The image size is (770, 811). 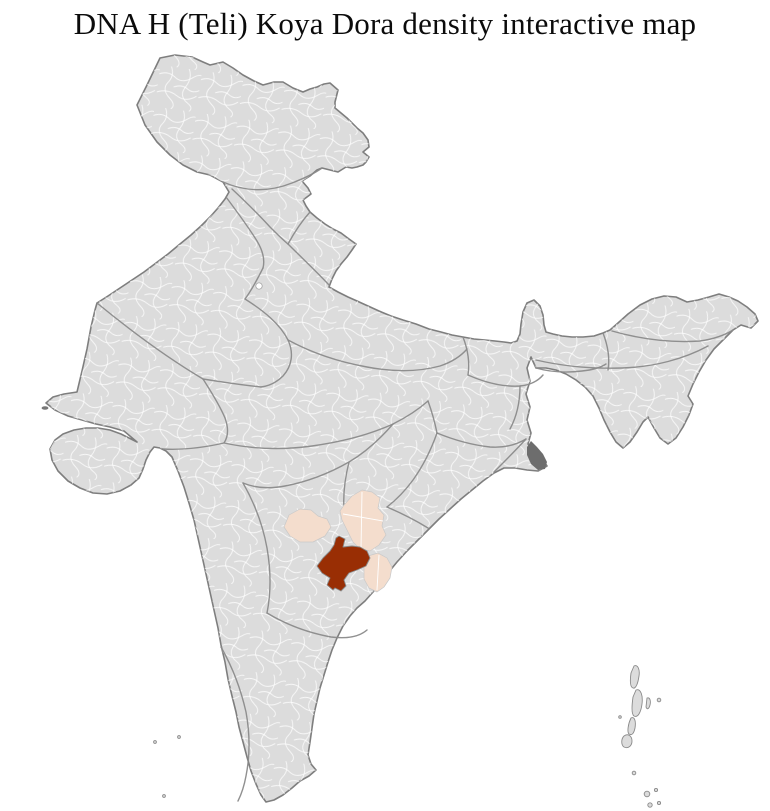 What do you see at coordinates (640, 736) in the screenshot?
I see `andaman-nicobar-islands` at bounding box center [640, 736].